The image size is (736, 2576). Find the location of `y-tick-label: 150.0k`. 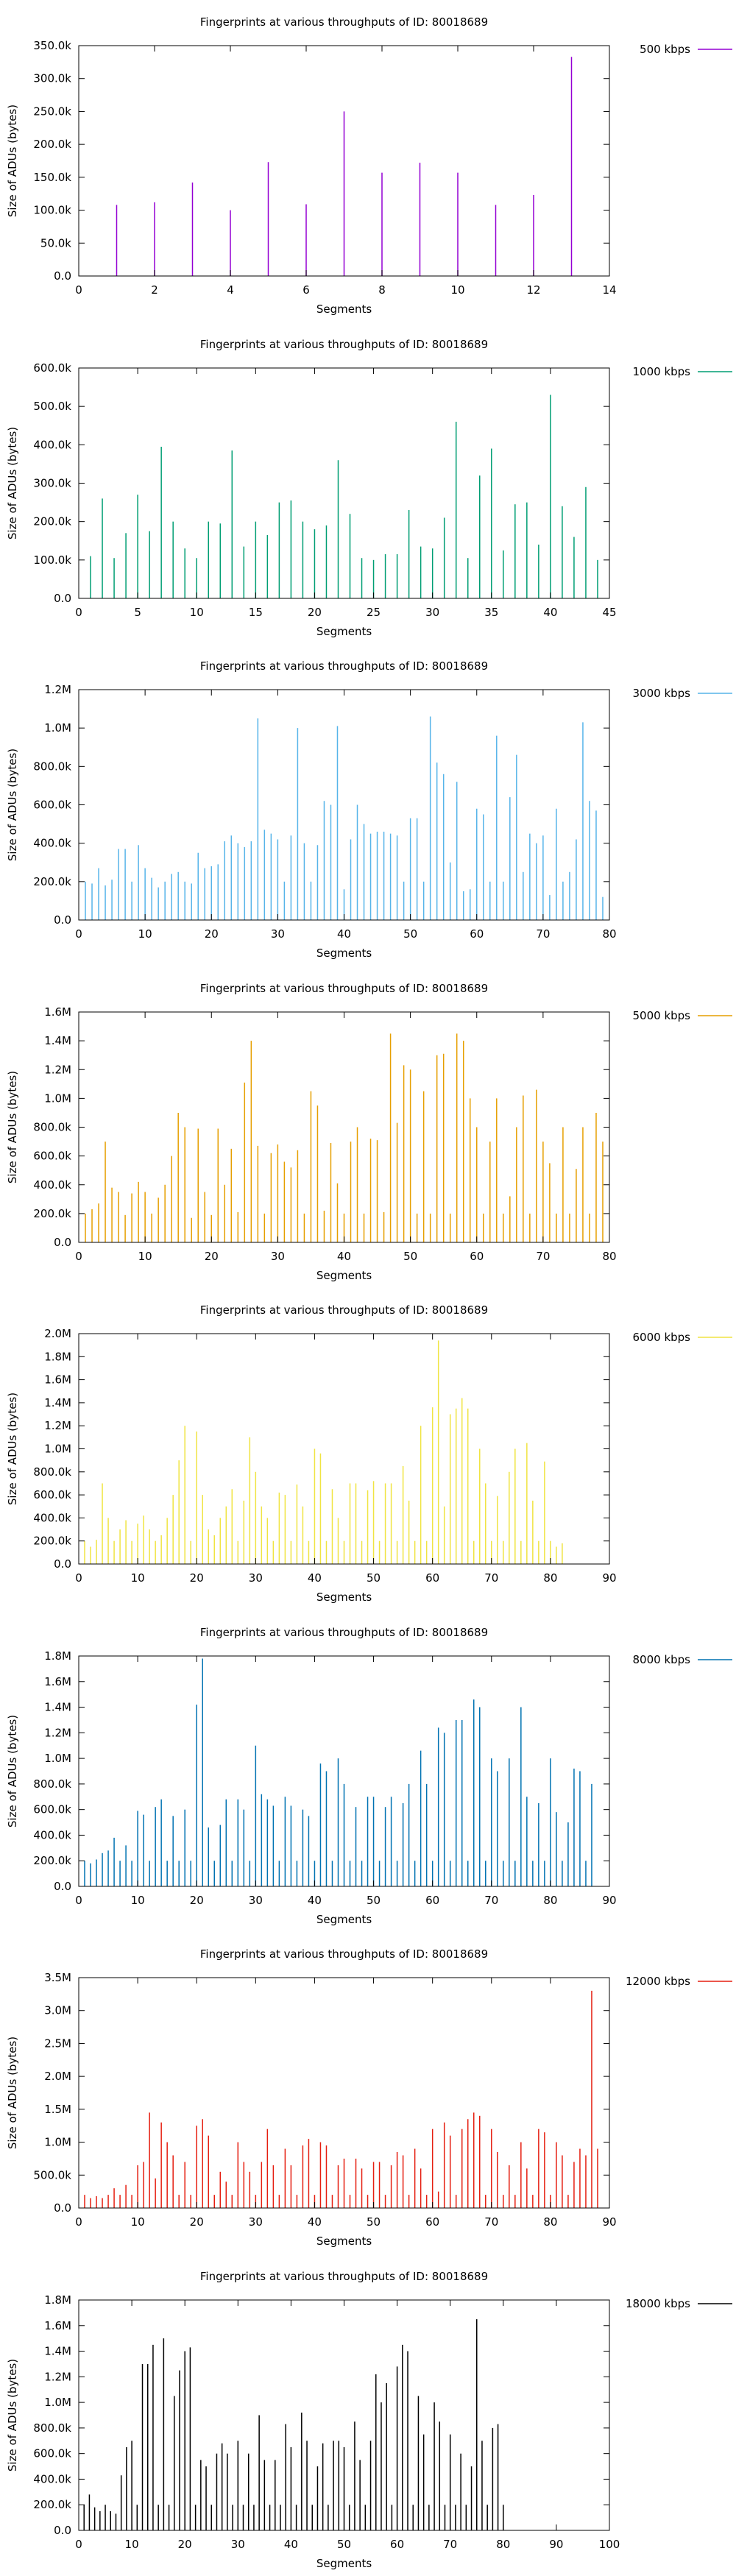

y-tick-label: 150.0k is located at coordinates (52, 177).